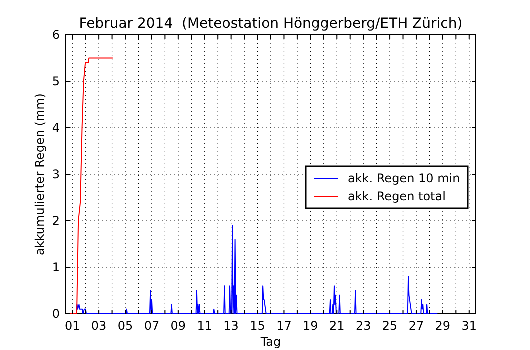  I want to click on x-tick-label: 01, so click(72, 326).